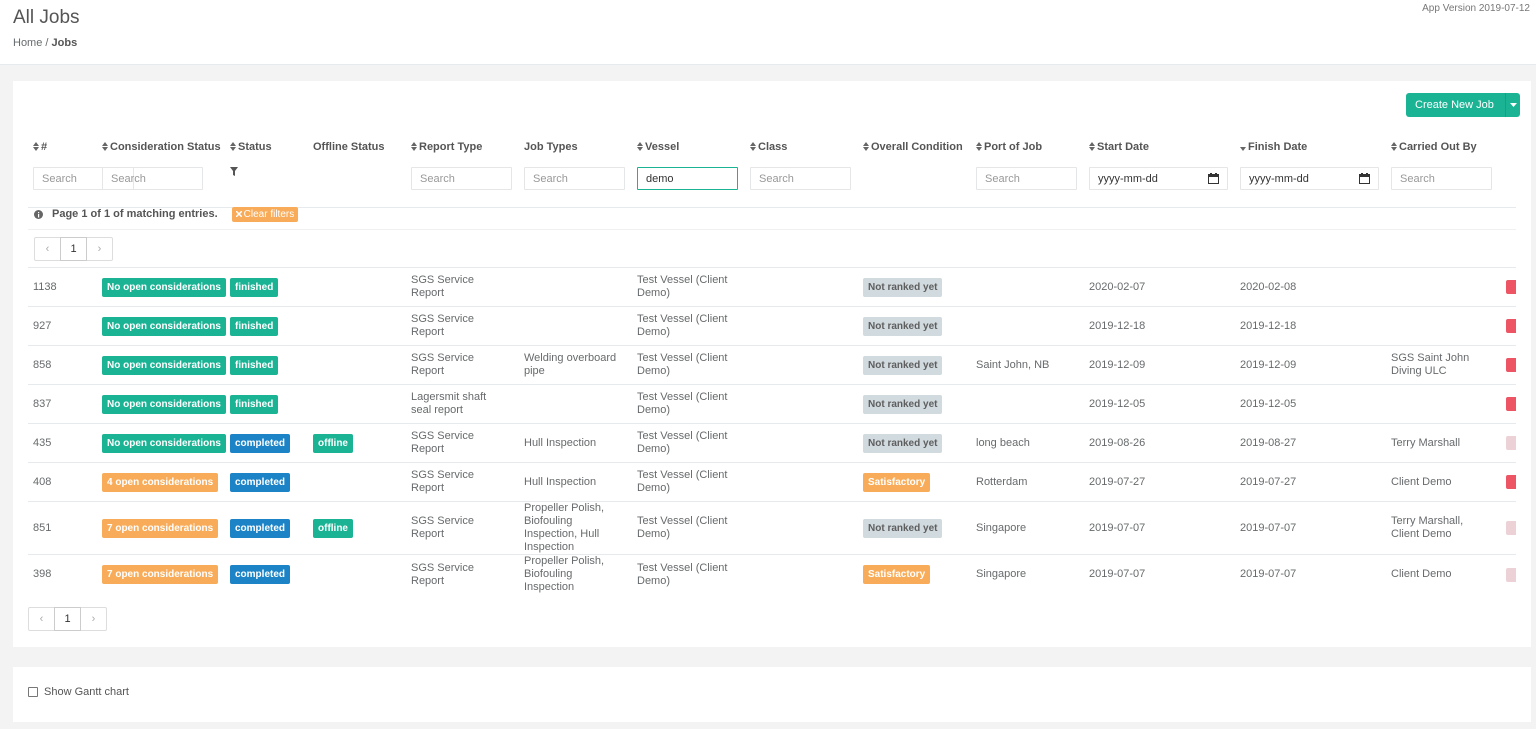 Image resolution: width=1536 pixels, height=729 pixels. Describe the element at coordinates (160, 574) in the screenshot. I see `badge: 7 open considerations` at that location.